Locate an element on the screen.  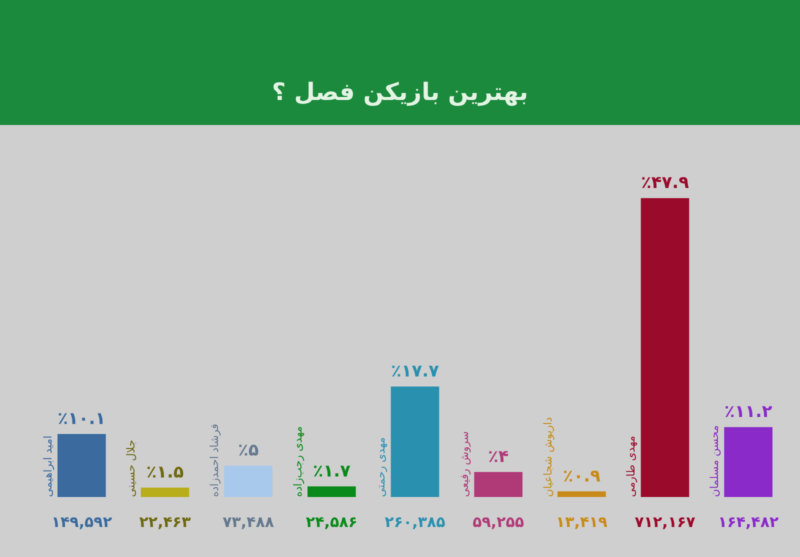
x-tick-label: مهدی رجب‌زاده is located at coordinates (297, 461).